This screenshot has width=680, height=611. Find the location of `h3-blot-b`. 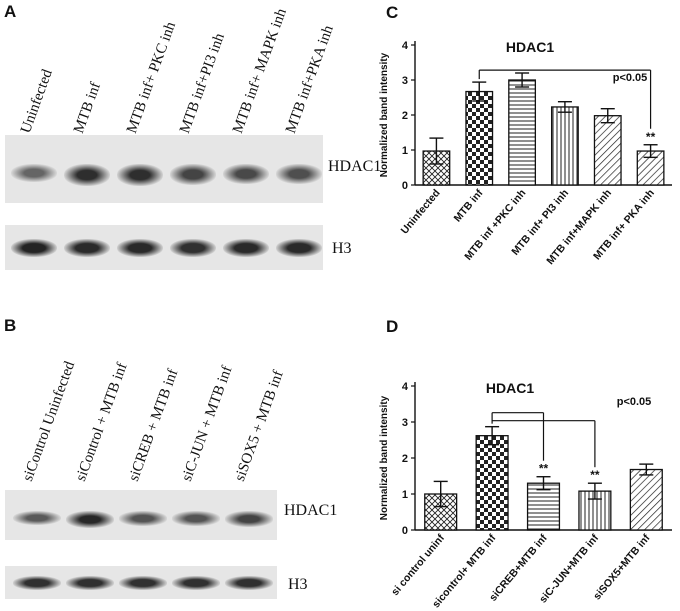

h3-blot-b is located at coordinates (141, 582).